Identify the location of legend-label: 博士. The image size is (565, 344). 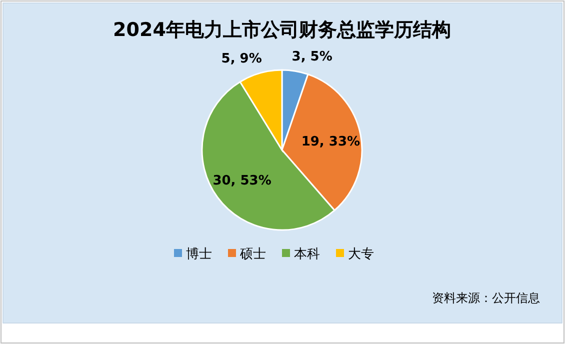
(199, 254).